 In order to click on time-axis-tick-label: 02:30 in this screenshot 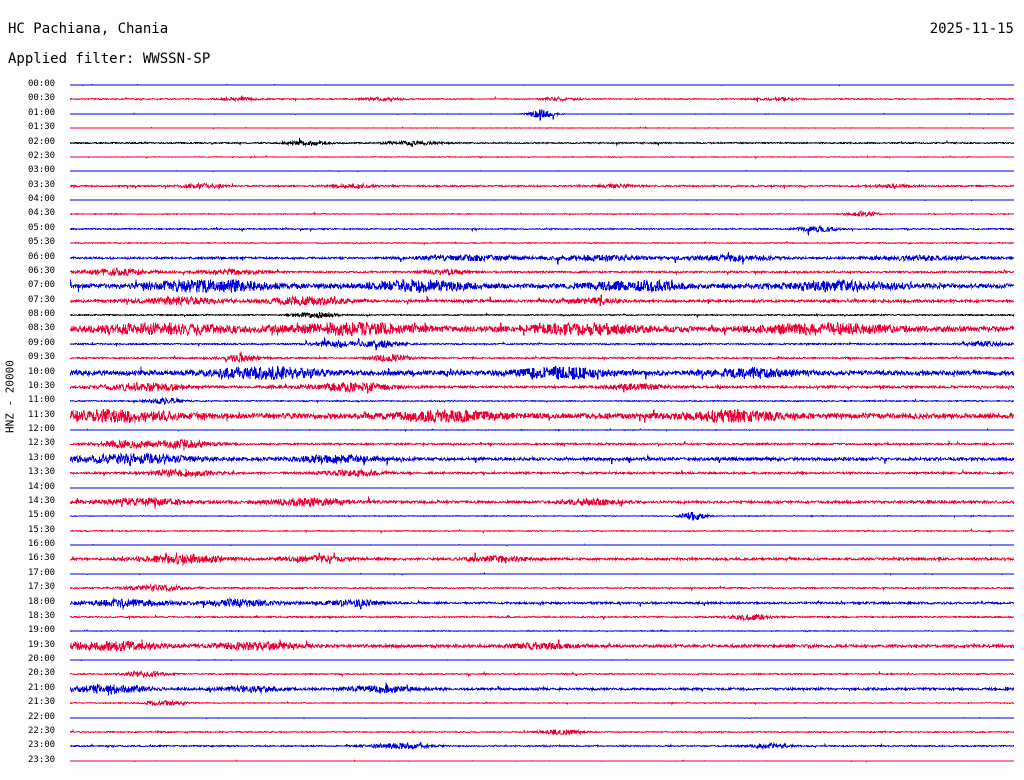, I will do `click(42, 155)`.